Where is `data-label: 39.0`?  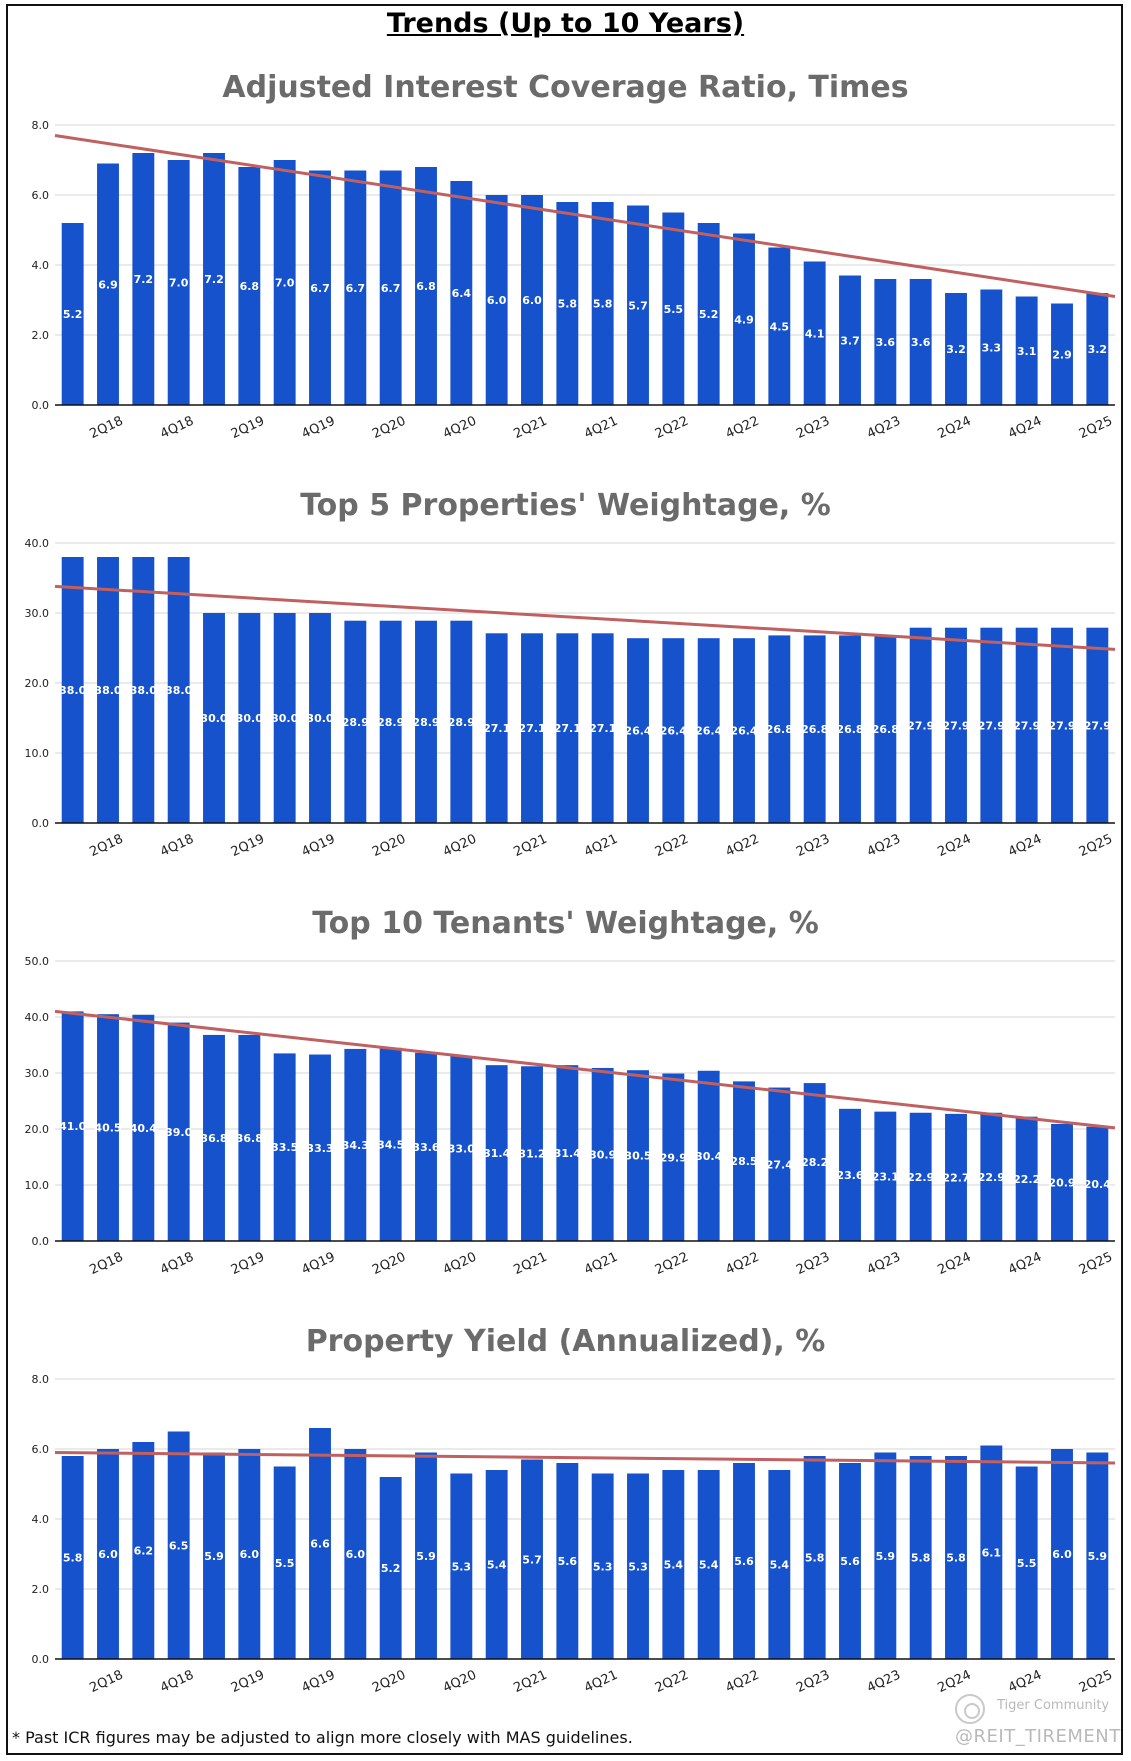 data-label: 39.0 is located at coordinates (178, 1132).